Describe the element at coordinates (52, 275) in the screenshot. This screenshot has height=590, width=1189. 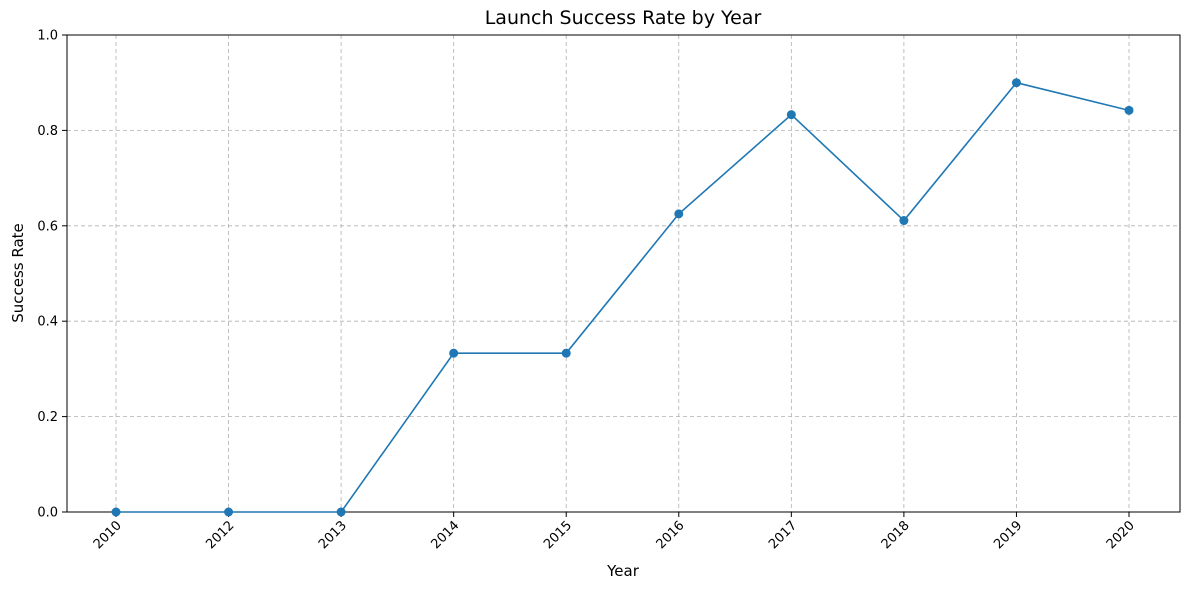
I see `y-axis-ticks: 0.0 0.2 0.4 0.6 0.8 1.0` at that location.